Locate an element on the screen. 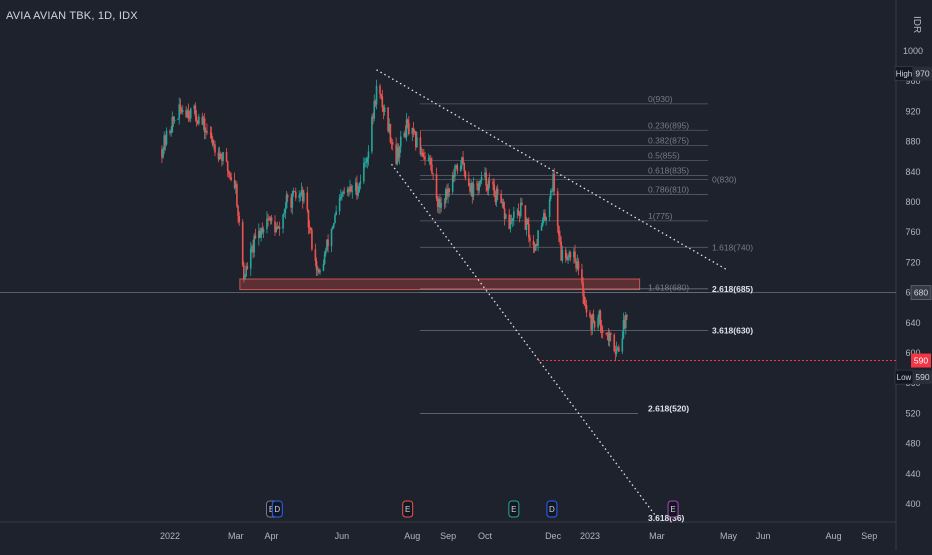 Image resolution: width=932 pixels, height=555 pixels. low-marker-text: 590 is located at coordinates (921, 361).